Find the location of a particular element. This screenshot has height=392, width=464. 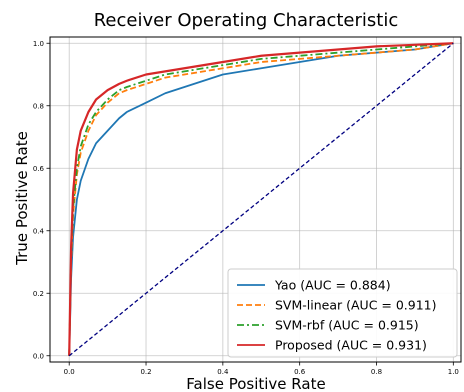

x-tick-label: 0.8 is located at coordinates (376, 372).